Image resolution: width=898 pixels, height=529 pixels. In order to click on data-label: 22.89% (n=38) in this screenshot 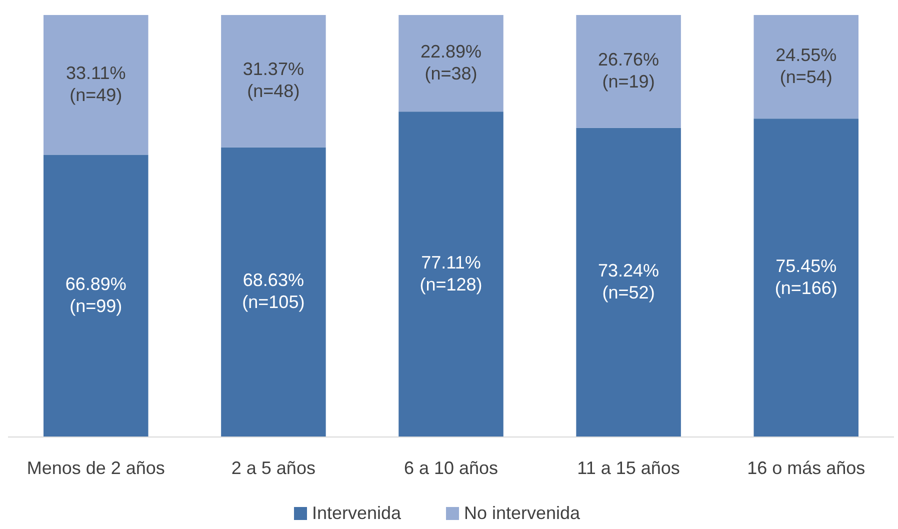, I will do `click(451, 62)`.